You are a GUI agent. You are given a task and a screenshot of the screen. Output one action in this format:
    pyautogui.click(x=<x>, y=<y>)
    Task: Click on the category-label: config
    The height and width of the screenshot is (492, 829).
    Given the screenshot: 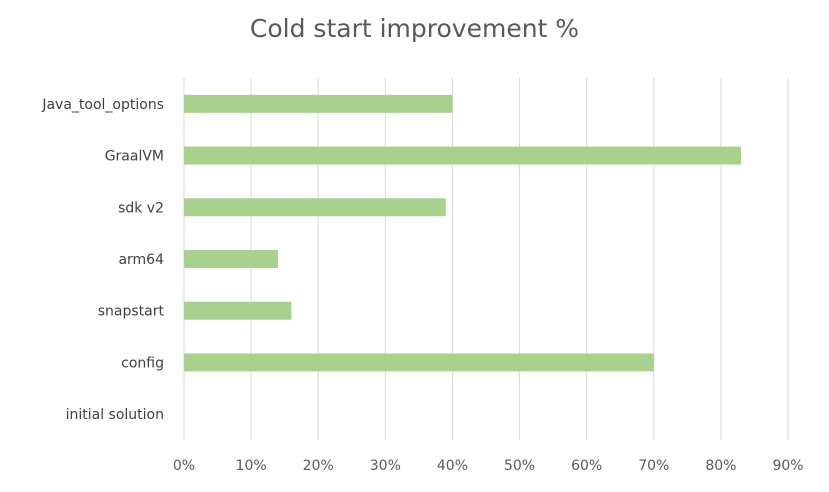 What is the action you would take?
    pyautogui.click(x=142, y=363)
    